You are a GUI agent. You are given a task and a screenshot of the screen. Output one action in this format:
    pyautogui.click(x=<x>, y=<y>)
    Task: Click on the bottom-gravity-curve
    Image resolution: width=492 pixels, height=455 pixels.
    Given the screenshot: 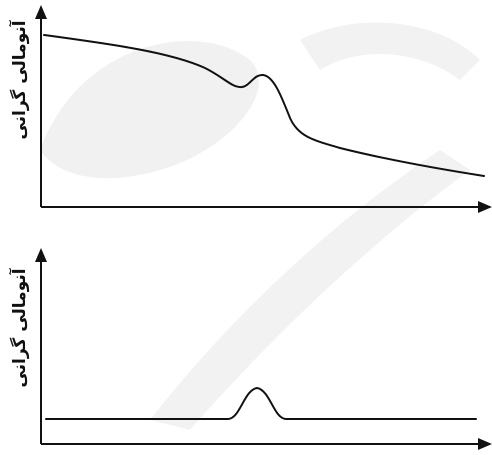 What is the action you would take?
    pyautogui.click(x=261, y=403)
    